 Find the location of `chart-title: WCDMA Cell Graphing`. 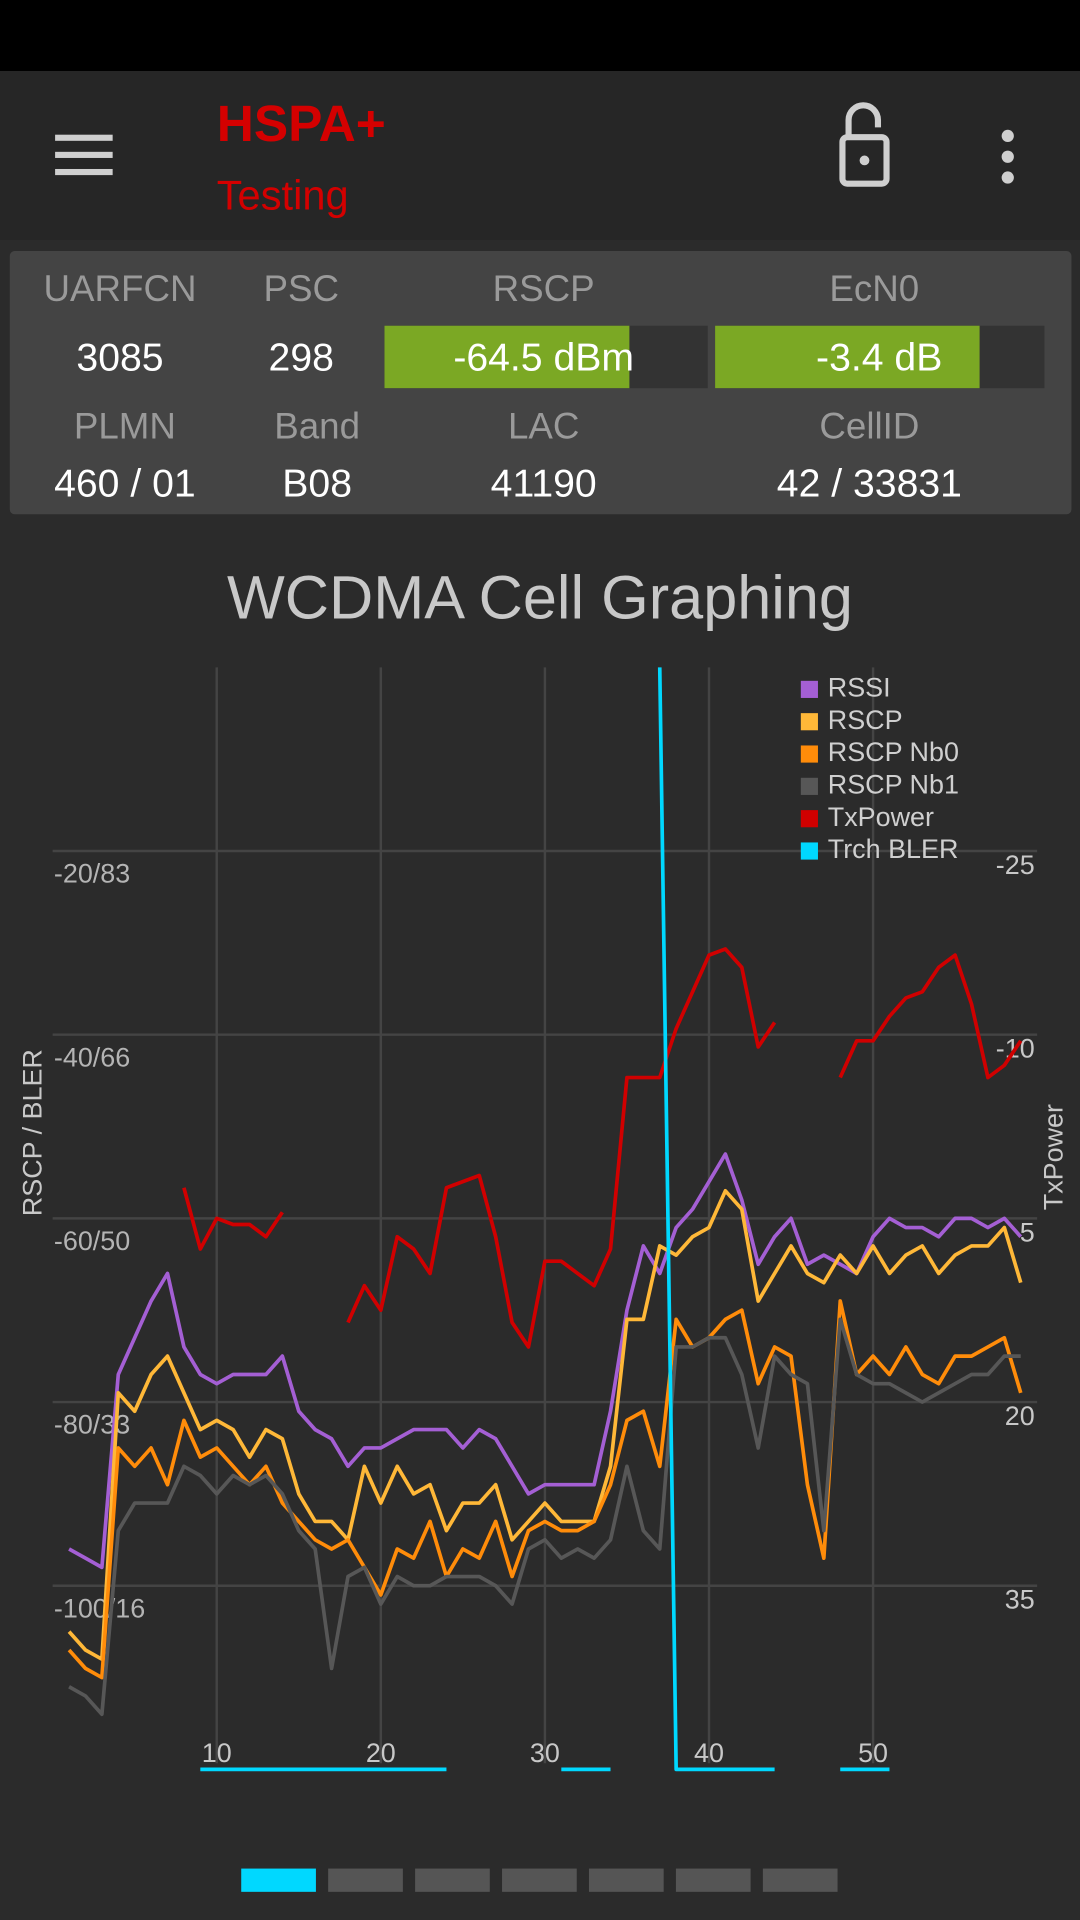

chart-title: WCDMA Cell Graphing is located at coordinates (540, 598).